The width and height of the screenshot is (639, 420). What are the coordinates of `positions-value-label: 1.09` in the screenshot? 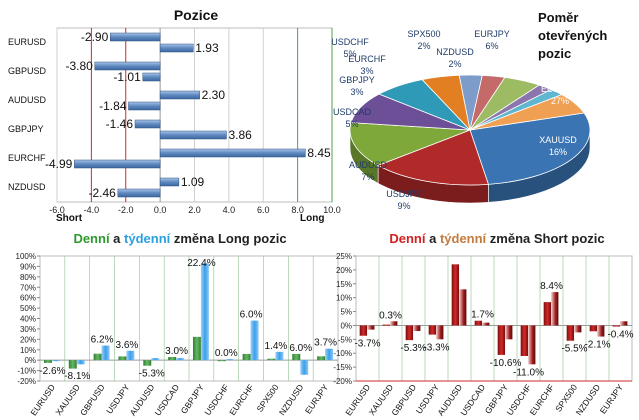 It's located at (193, 182).